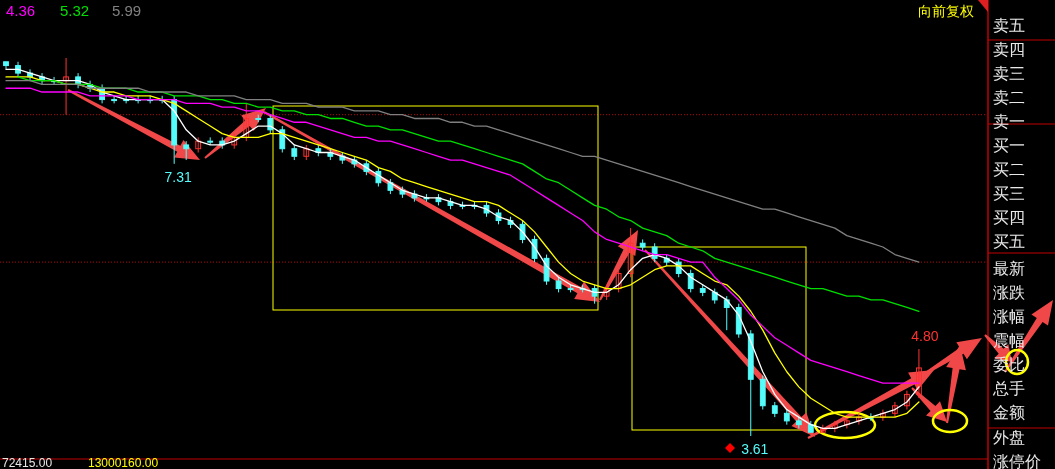 The height and width of the screenshot is (469, 1055). Describe the element at coordinates (1017, 461) in the screenshot. I see `text: 涨停价` at that location.